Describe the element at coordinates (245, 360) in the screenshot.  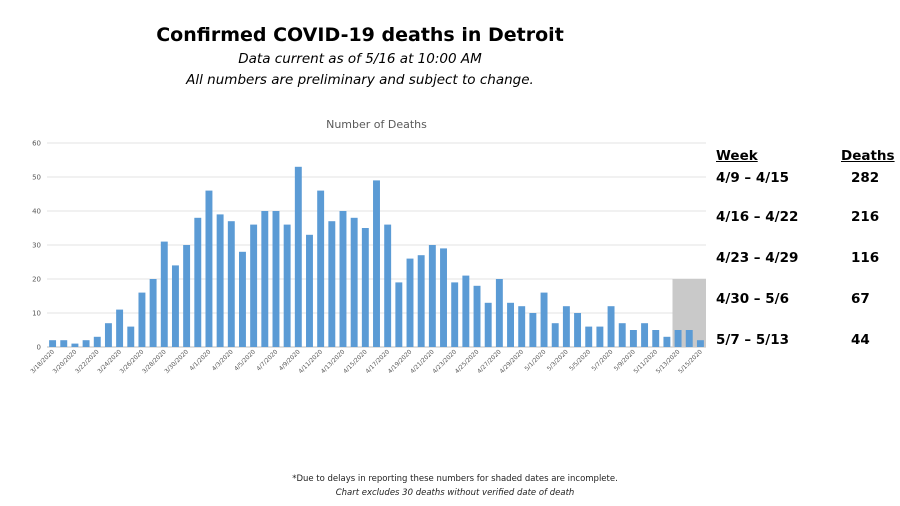
I see `x-tick-label: 4/5/2020` at that location.